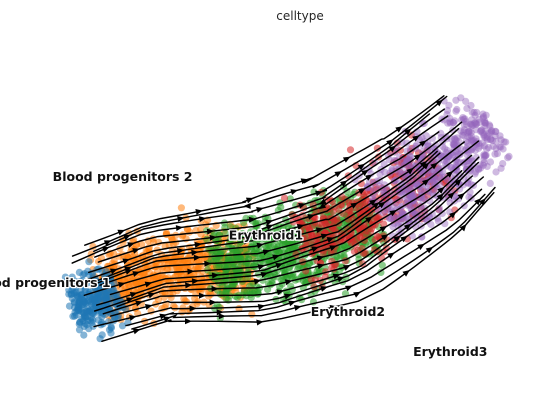 The width and height of the screenshot is (559, 408). I want to click on cluster-label-erythroid2: Erythroid2, so click(348, 311).